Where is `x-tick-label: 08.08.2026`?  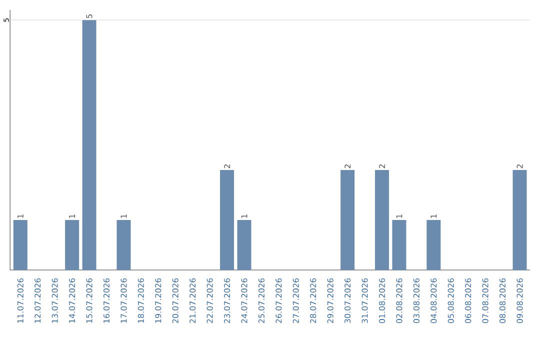 x-tick-label: 08.08.2026 is located at coordinates (502, 301).